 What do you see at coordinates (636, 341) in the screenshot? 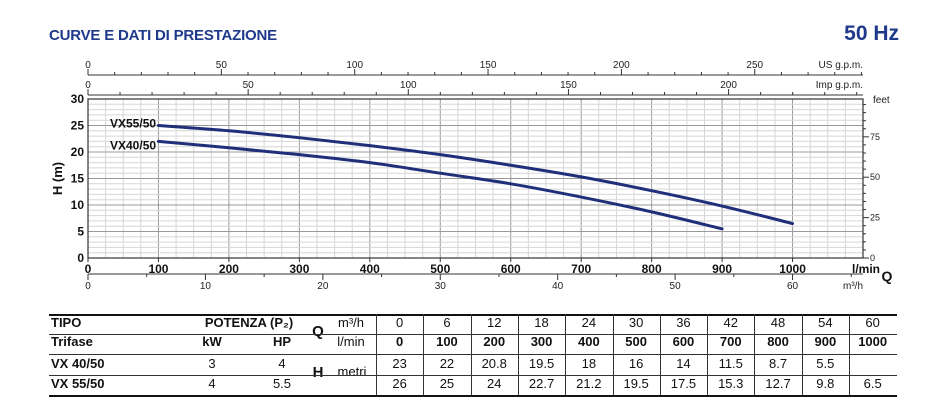
I see `table-cell-lmin: 500` at bounding box center [636, 341].